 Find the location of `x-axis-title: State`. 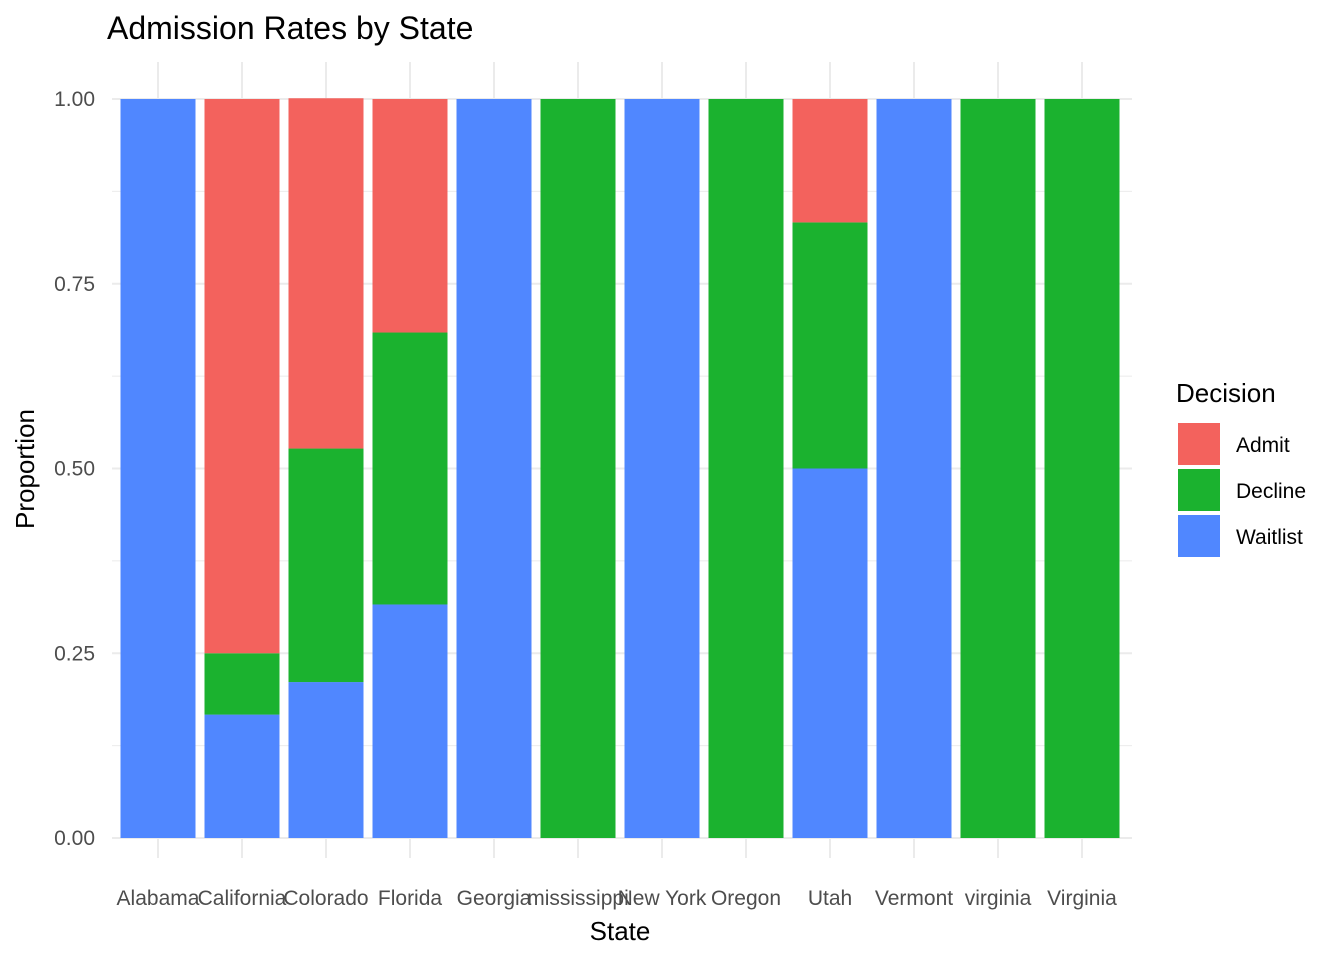

x-axis-title: State is located at coordinates (620, 931).